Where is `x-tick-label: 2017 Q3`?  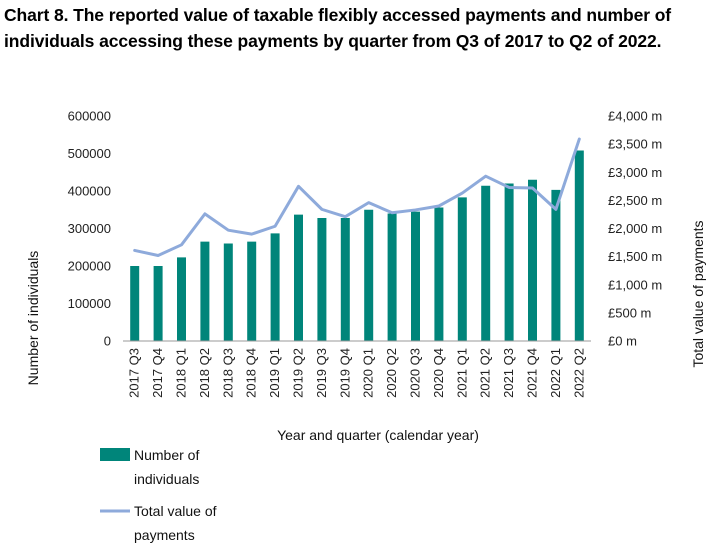
x-tick-label: 2017 Q3 is located at coordinates (134, 373).